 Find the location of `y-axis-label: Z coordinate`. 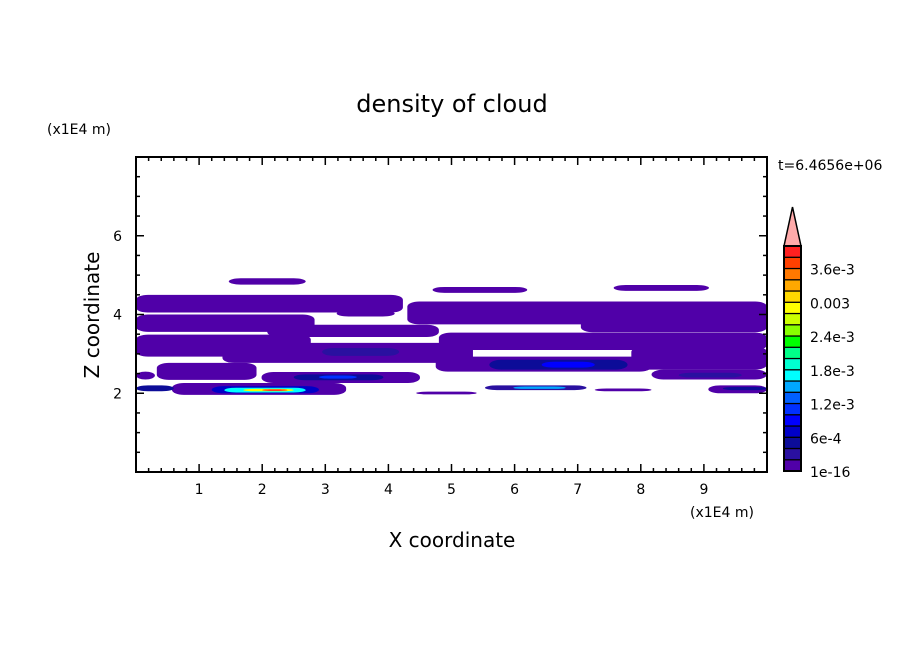

y-axis-label: Z coordinate is located at coordinates (92, 315).